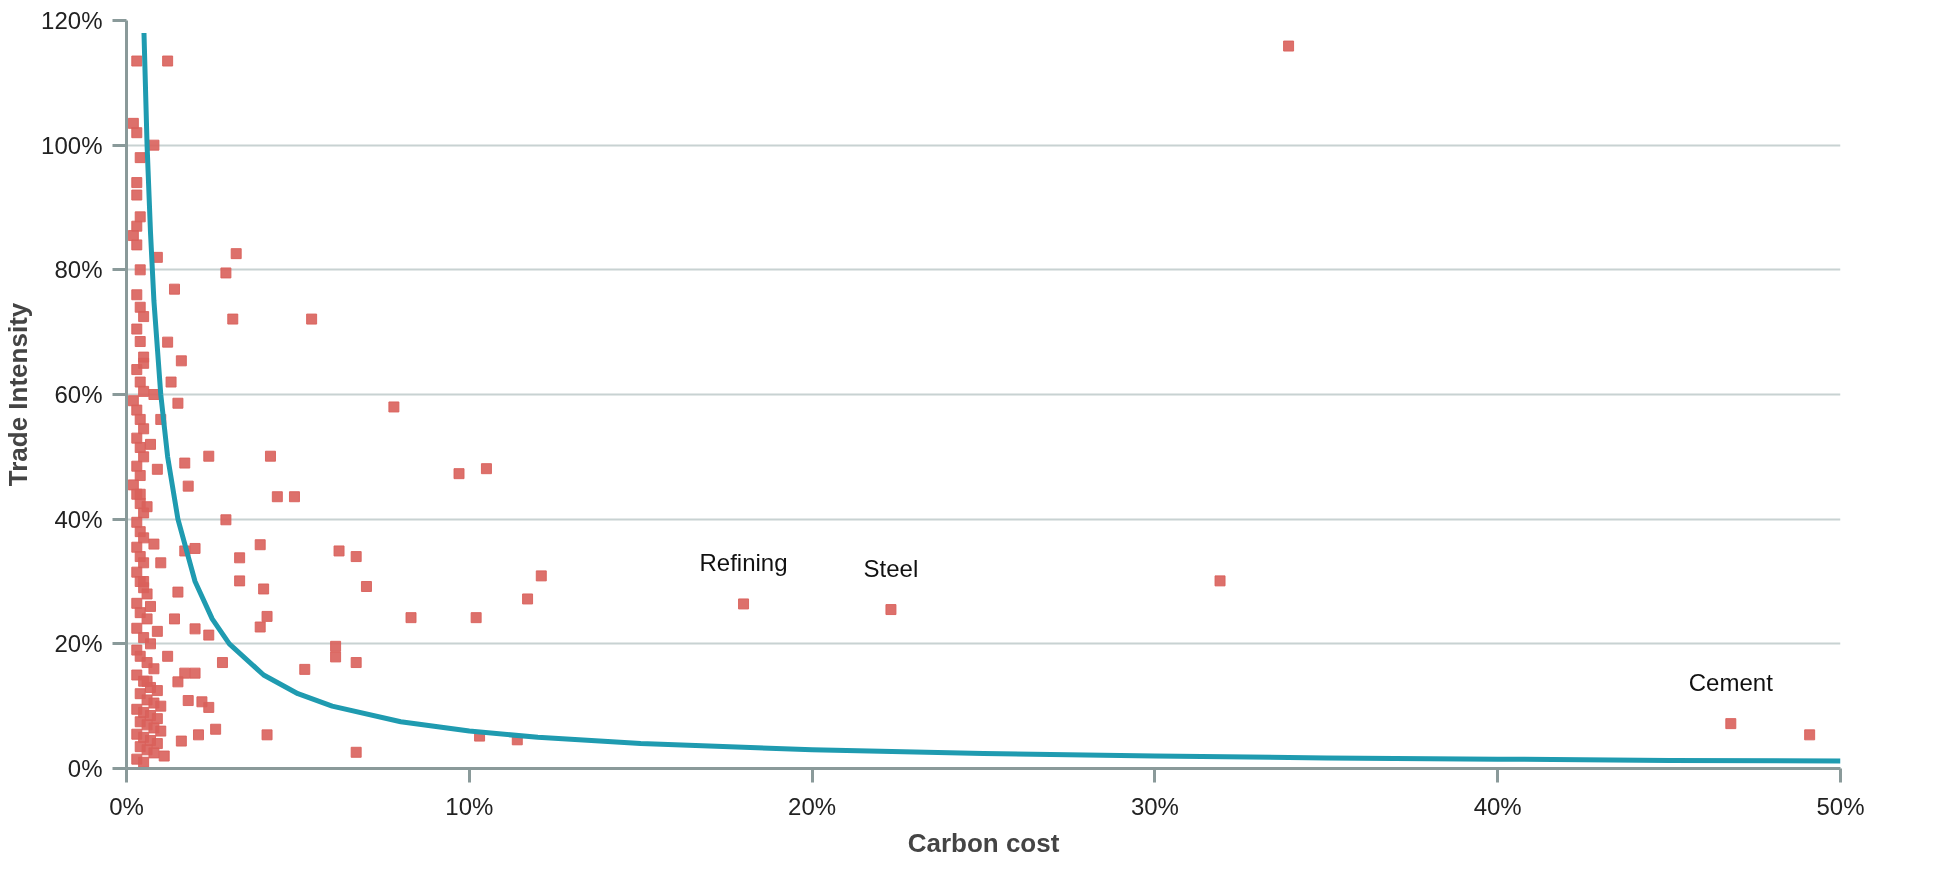  Describe the element at coordinates (85, 768) in the screenshot. I see `y-tick-label: 0%` at that location.